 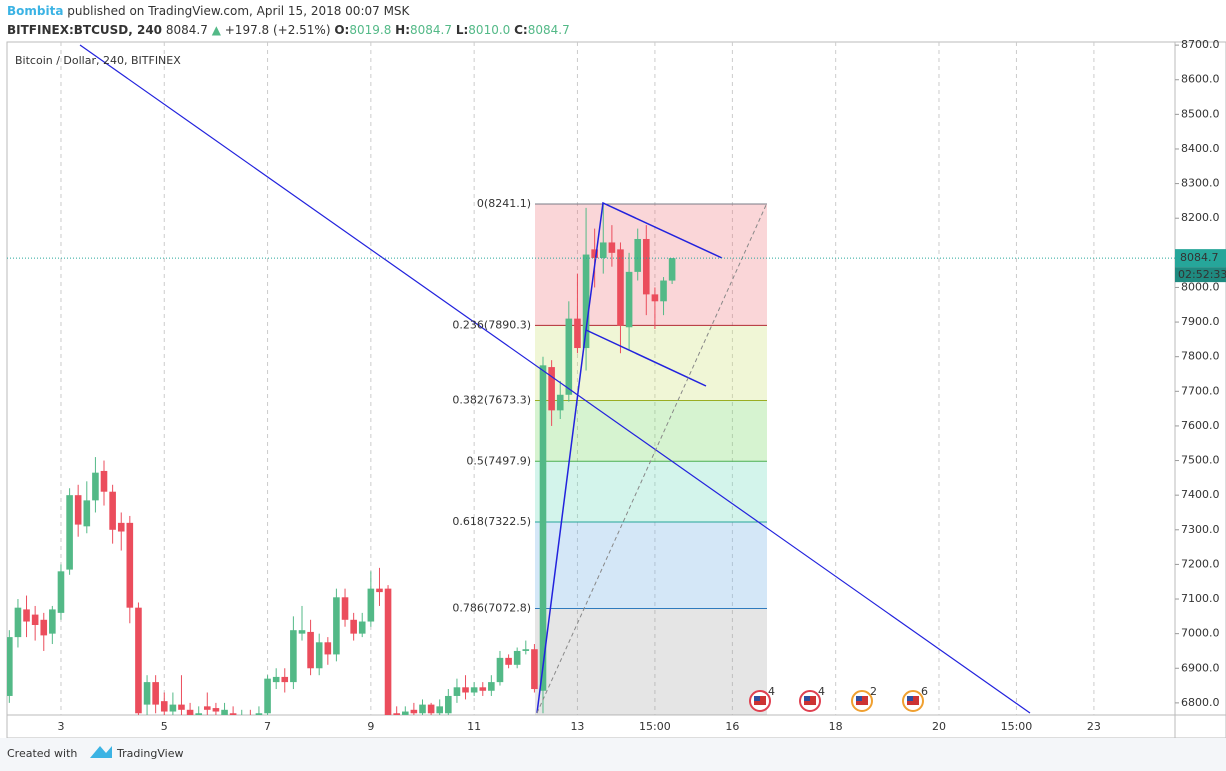 What do you see at coordinates (402, 30) in the screenshot?
I see `h-label: H:` at bounding box center [402, 30].